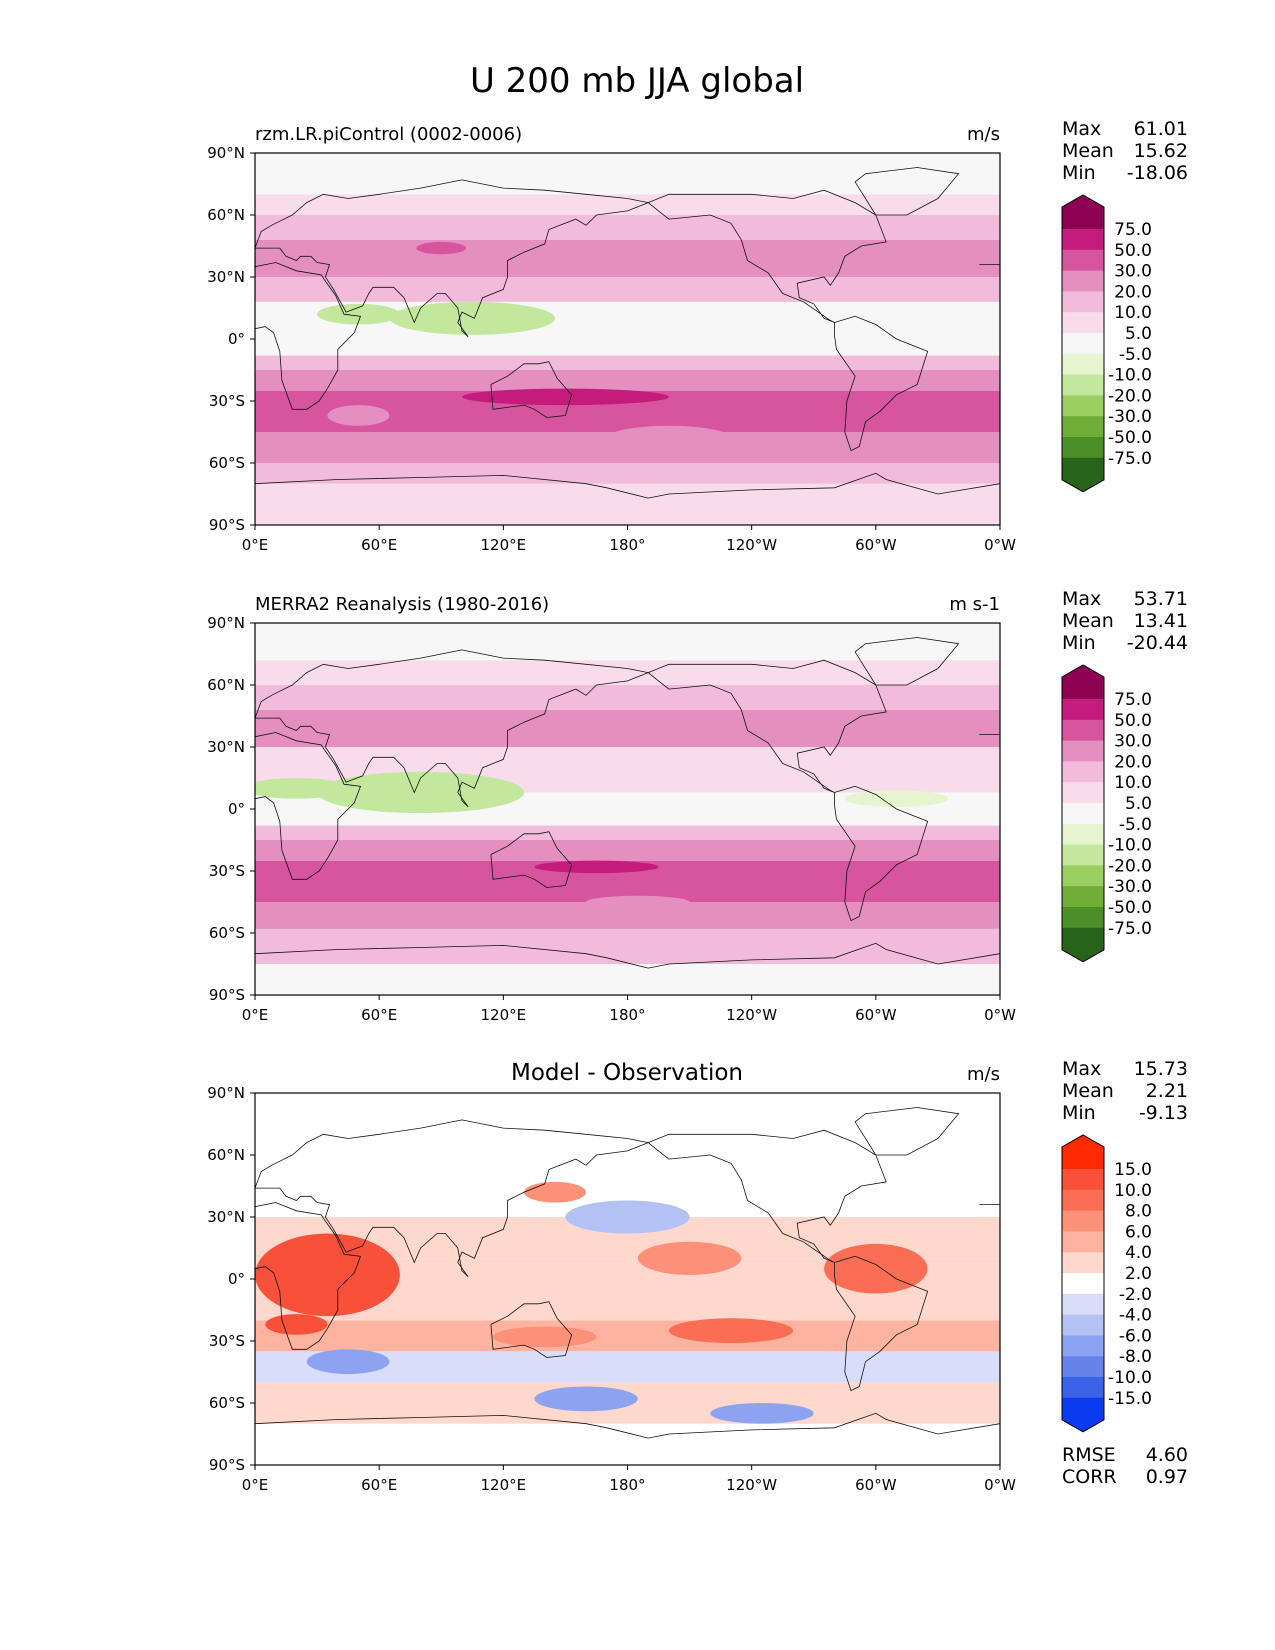 This screenshot has height=1650, width=1275. I want to click on stat-max-label: Max, so click(1081, 129).